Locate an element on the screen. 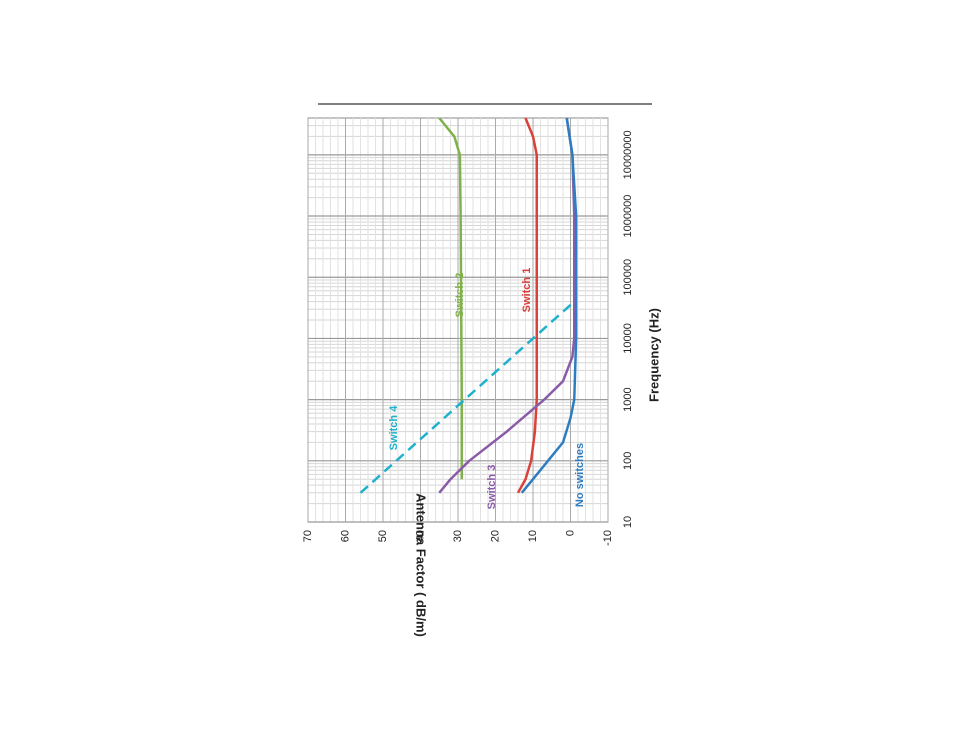  y-tick-label: 70 is located at coordinates (308, 536).